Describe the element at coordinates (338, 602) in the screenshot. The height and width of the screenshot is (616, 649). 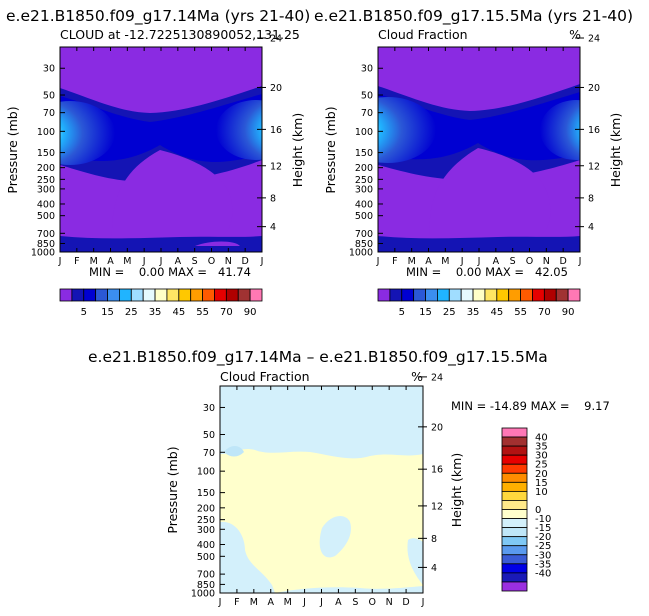
I see `x-tick-label: A` at that location.